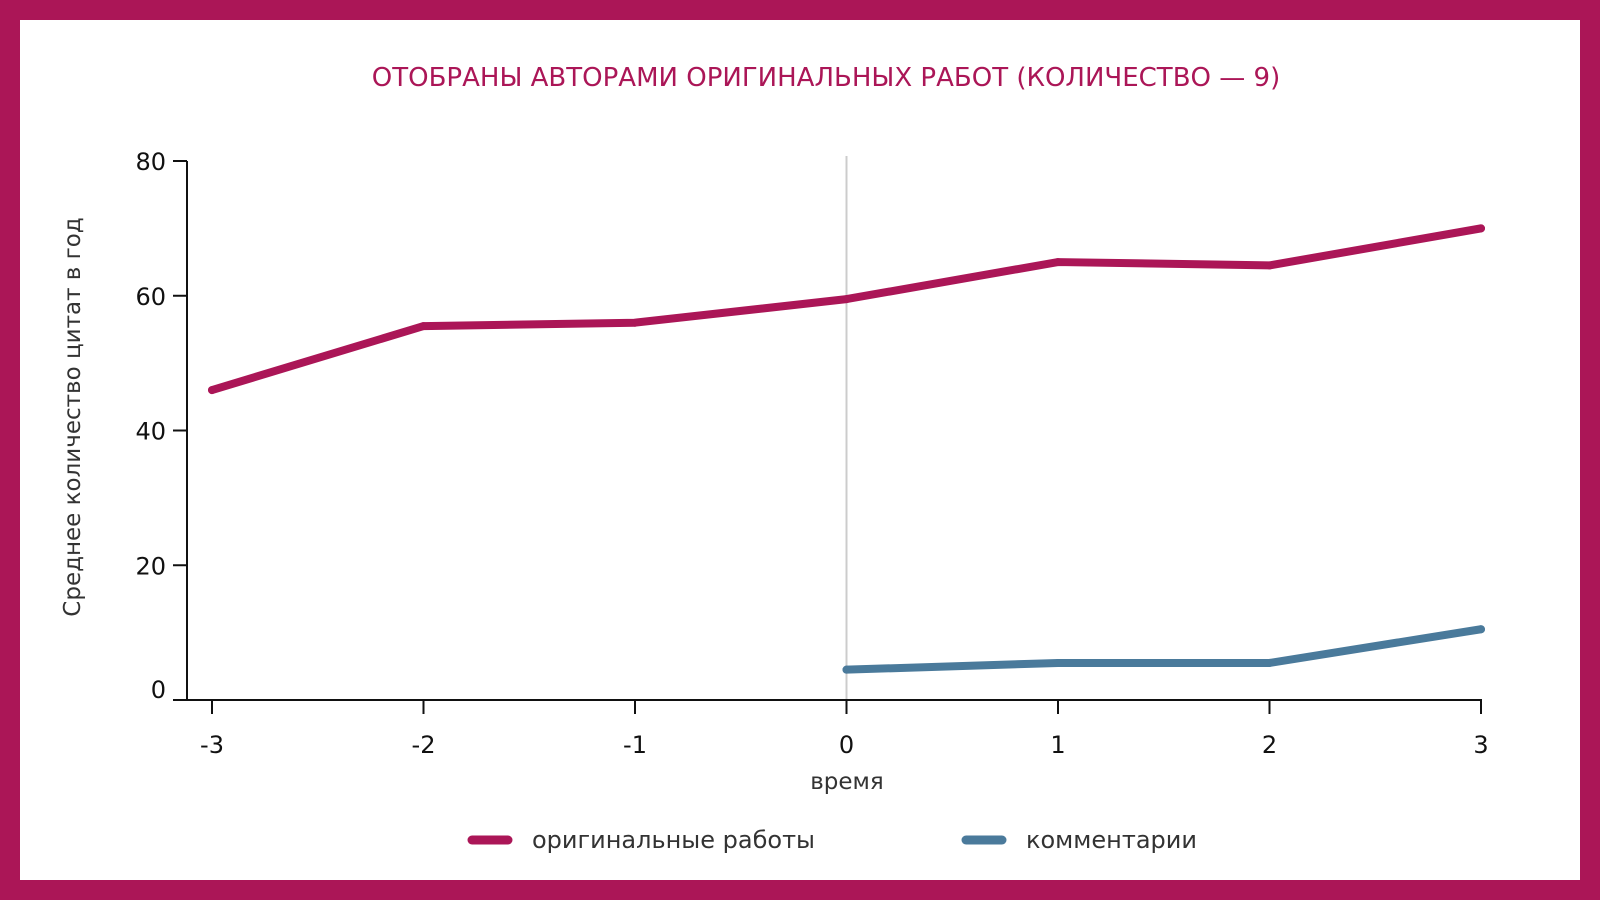  Describe the element at coordinates (673, 840) in the screenshot. I see `legend-label-1: оригинальные работы` at that location.